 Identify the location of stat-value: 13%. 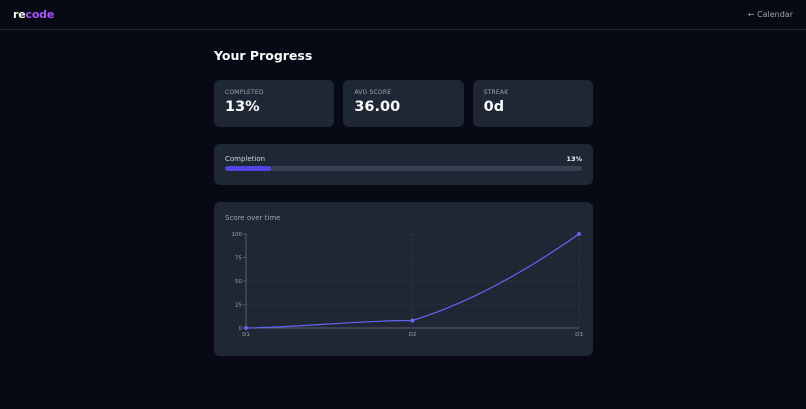
(242, 107).